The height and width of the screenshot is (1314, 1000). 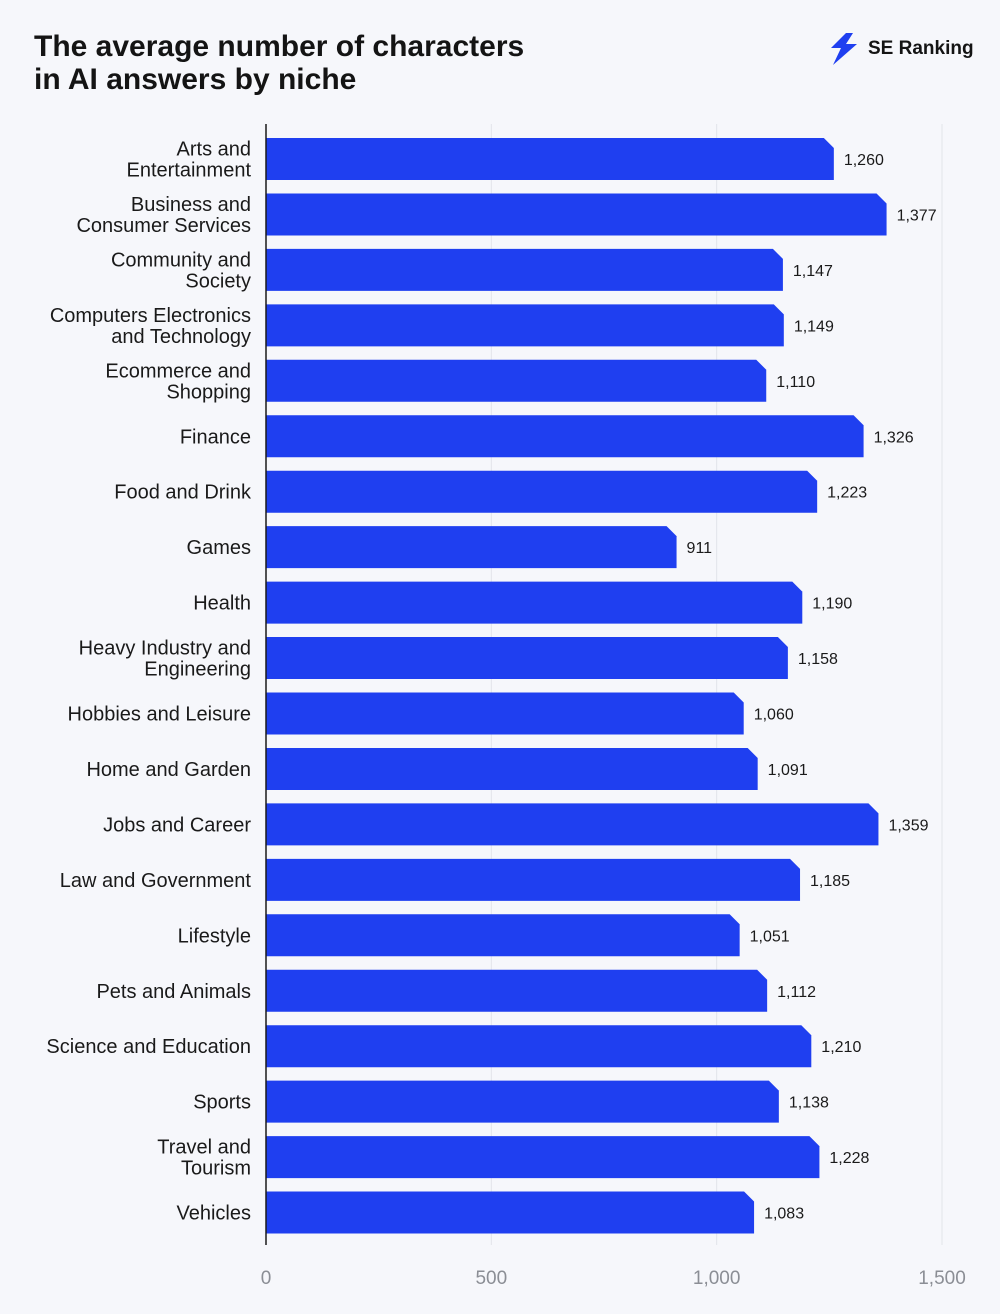 What do you see at coordinates (849, 1158) in the screenshot?
I see `data-label: 1,228` at bounding box center [849, 1158].